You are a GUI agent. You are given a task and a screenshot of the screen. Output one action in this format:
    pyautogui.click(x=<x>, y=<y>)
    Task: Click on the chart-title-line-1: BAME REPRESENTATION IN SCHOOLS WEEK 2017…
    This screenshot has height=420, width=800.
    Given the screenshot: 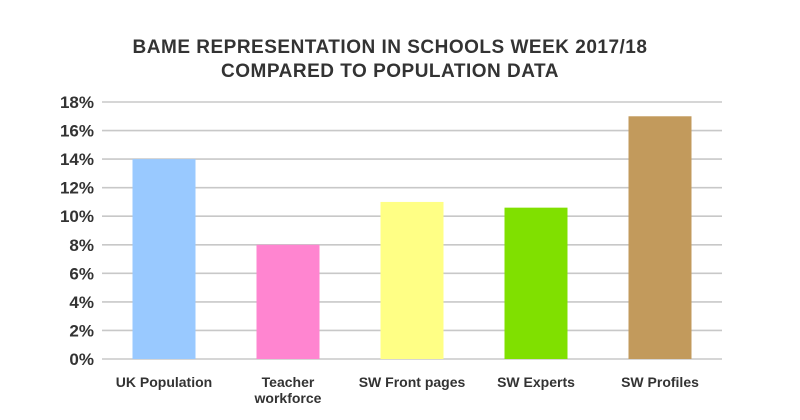 What is the action you would take?
    pyautogui.click(x=390, y=47)
    